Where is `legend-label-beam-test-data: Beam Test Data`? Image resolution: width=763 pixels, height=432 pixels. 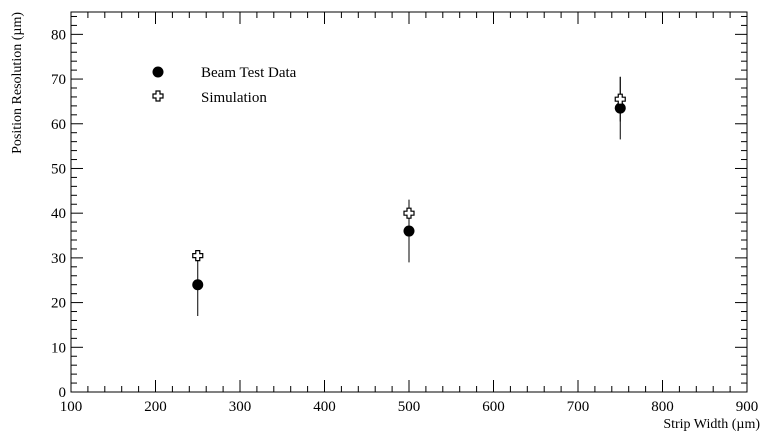
legend-label-beam-test-data: Beam Test Data is located at coordinates (249, 73).